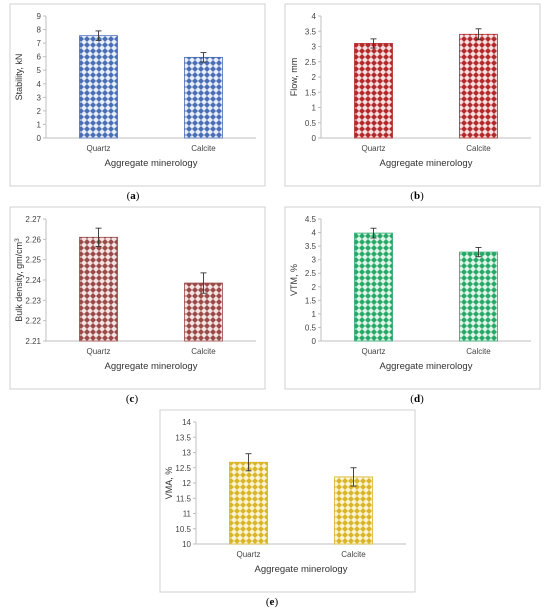 Image resolution: width=550 pixels, height=611 pixels. I want to click on y-tick-label: 12, so click(186, 483).